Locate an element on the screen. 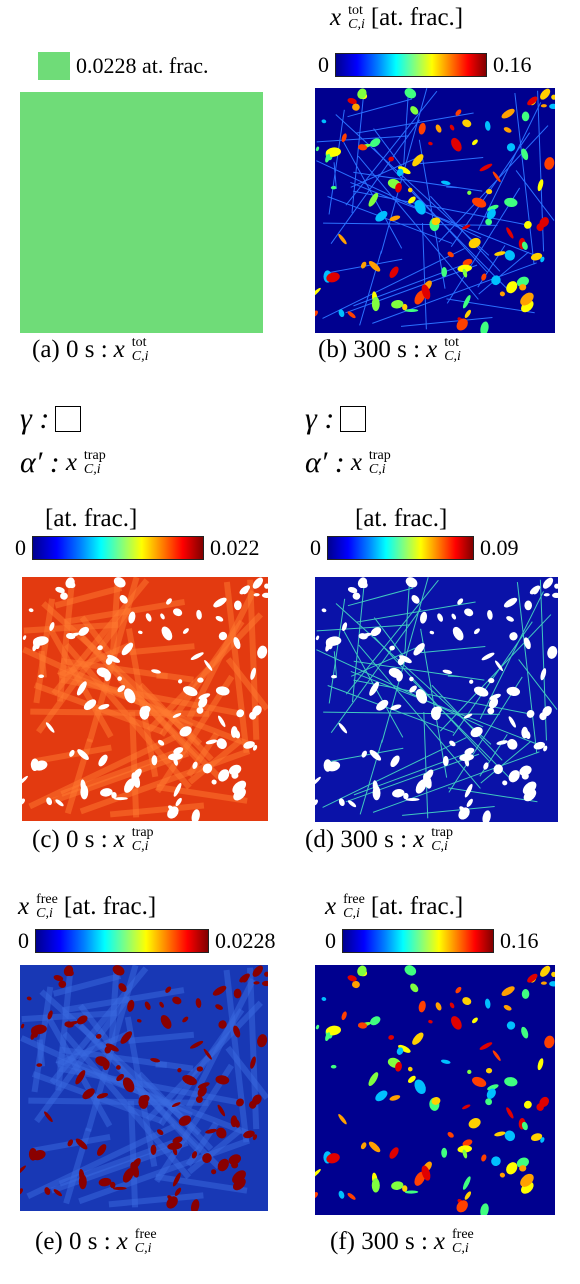 Image resolution: width=580 pixels, height=1284 pixels. math-sup: trap is located at coordinates (142, 832).